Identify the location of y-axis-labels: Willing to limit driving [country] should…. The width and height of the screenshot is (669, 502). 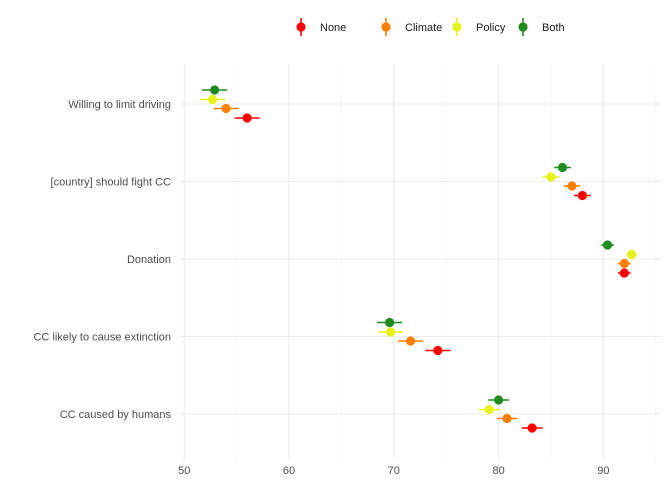
(102, 260).